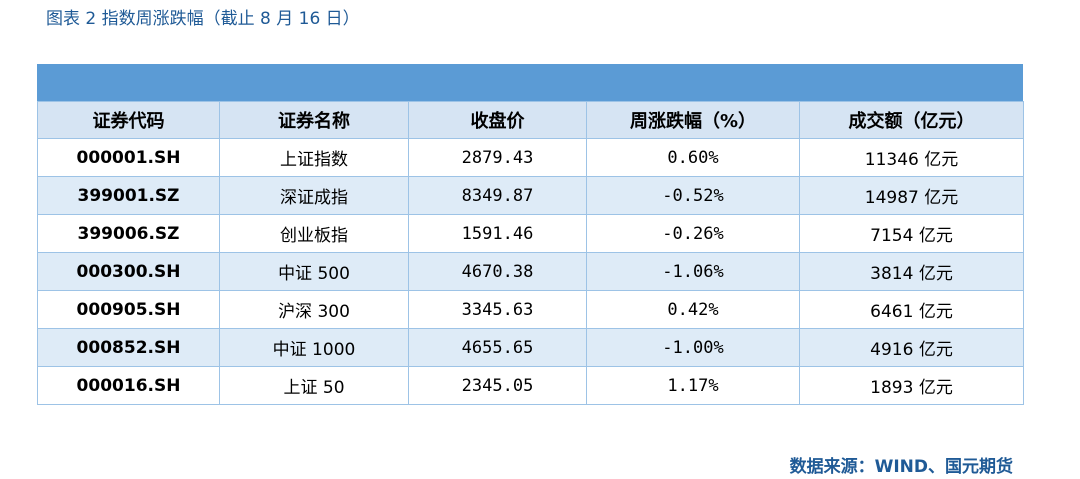  Describe the element at coordinates (128, 195) in the screenshot. I see `cell-code: 399001.SZ` at that location.